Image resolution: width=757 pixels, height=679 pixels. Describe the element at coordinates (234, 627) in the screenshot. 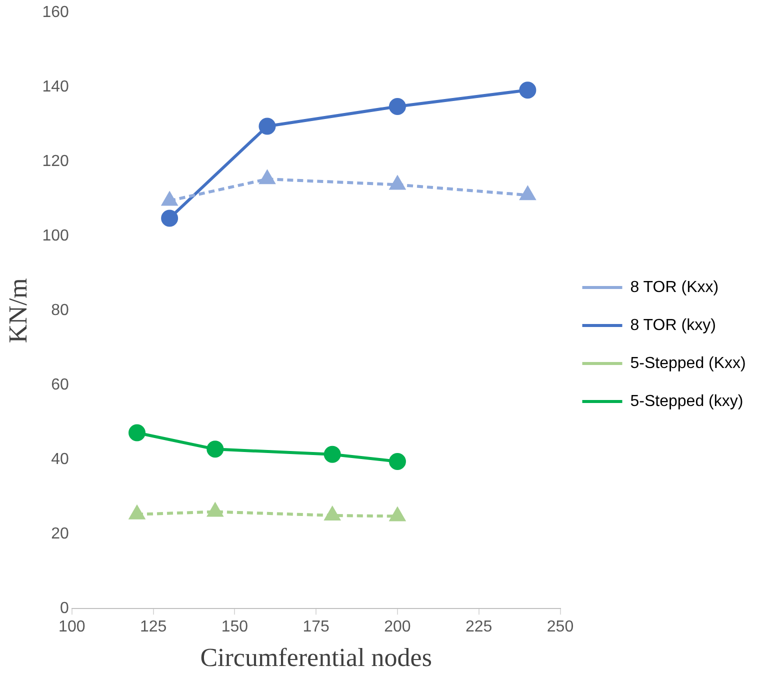

I see `x-tick-label: 150` at that location.